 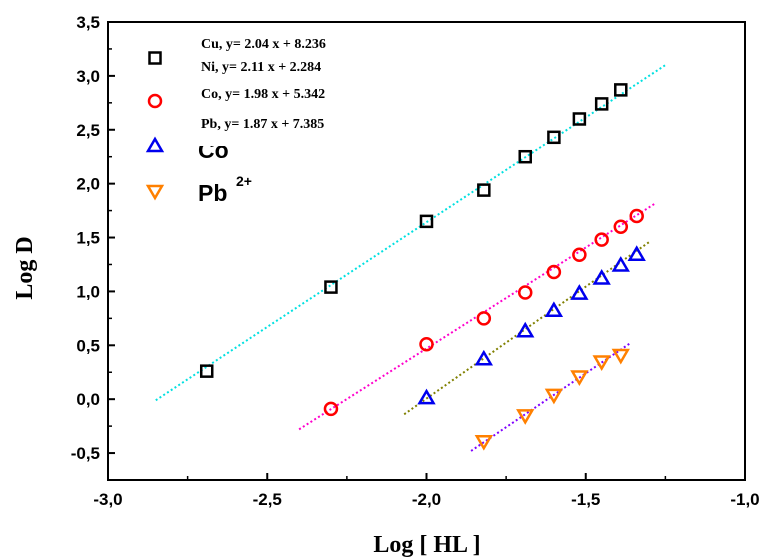 I want to click on y-tick-label: 2,5, so click(x=88, y=130).